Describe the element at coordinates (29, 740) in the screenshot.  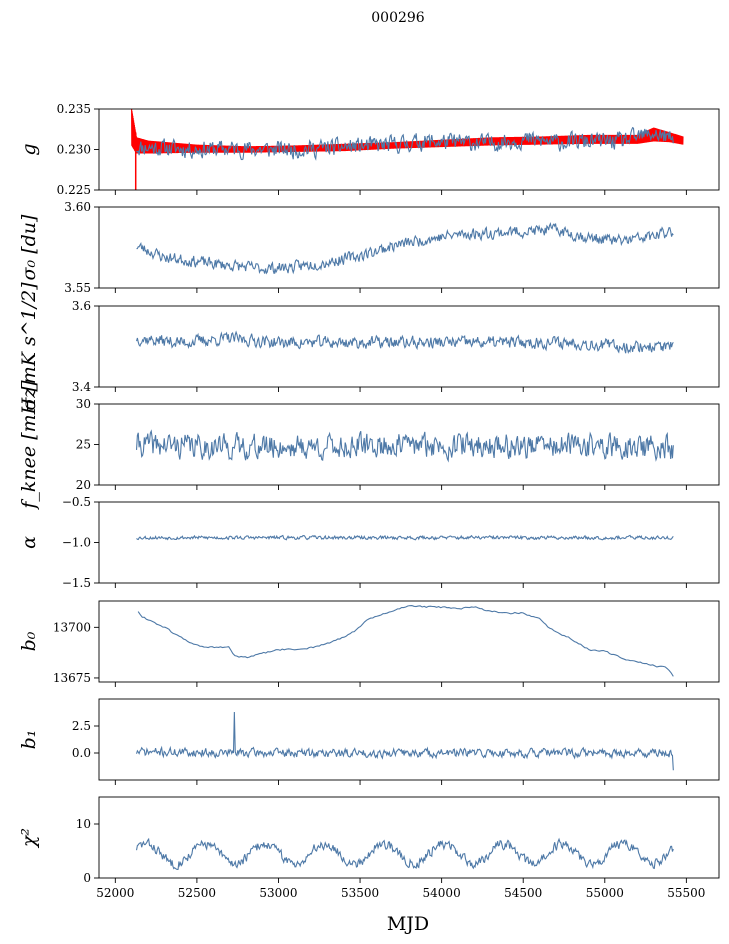
I see `y-axis-label-b1: b₁` at that location.